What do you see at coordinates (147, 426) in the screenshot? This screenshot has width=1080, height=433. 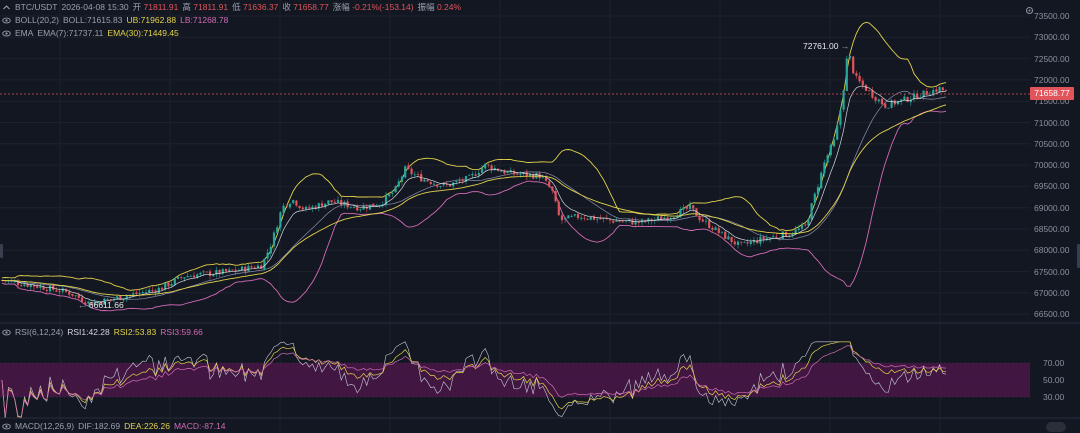 I see `dea-value: DEA:226.26` at bounding box center [147, 426].